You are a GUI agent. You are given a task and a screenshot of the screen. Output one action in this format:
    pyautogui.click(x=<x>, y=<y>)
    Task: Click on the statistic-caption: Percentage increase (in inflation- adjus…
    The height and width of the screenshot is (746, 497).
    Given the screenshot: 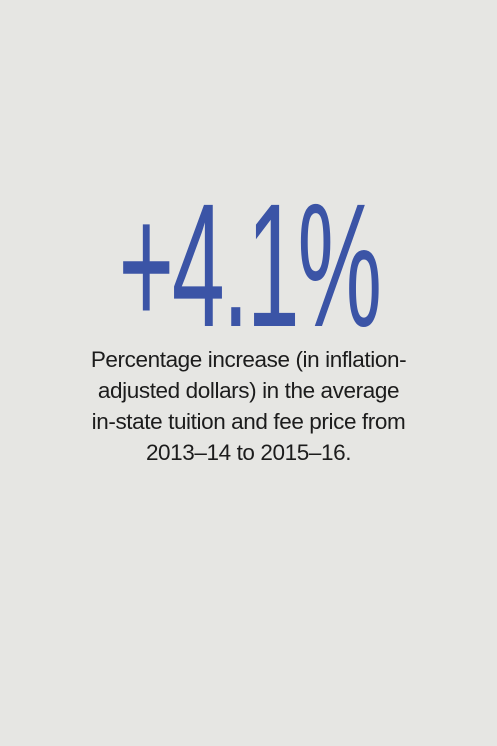 What is the action you would take?
    pyautogui.click(x=248, y=406)
    